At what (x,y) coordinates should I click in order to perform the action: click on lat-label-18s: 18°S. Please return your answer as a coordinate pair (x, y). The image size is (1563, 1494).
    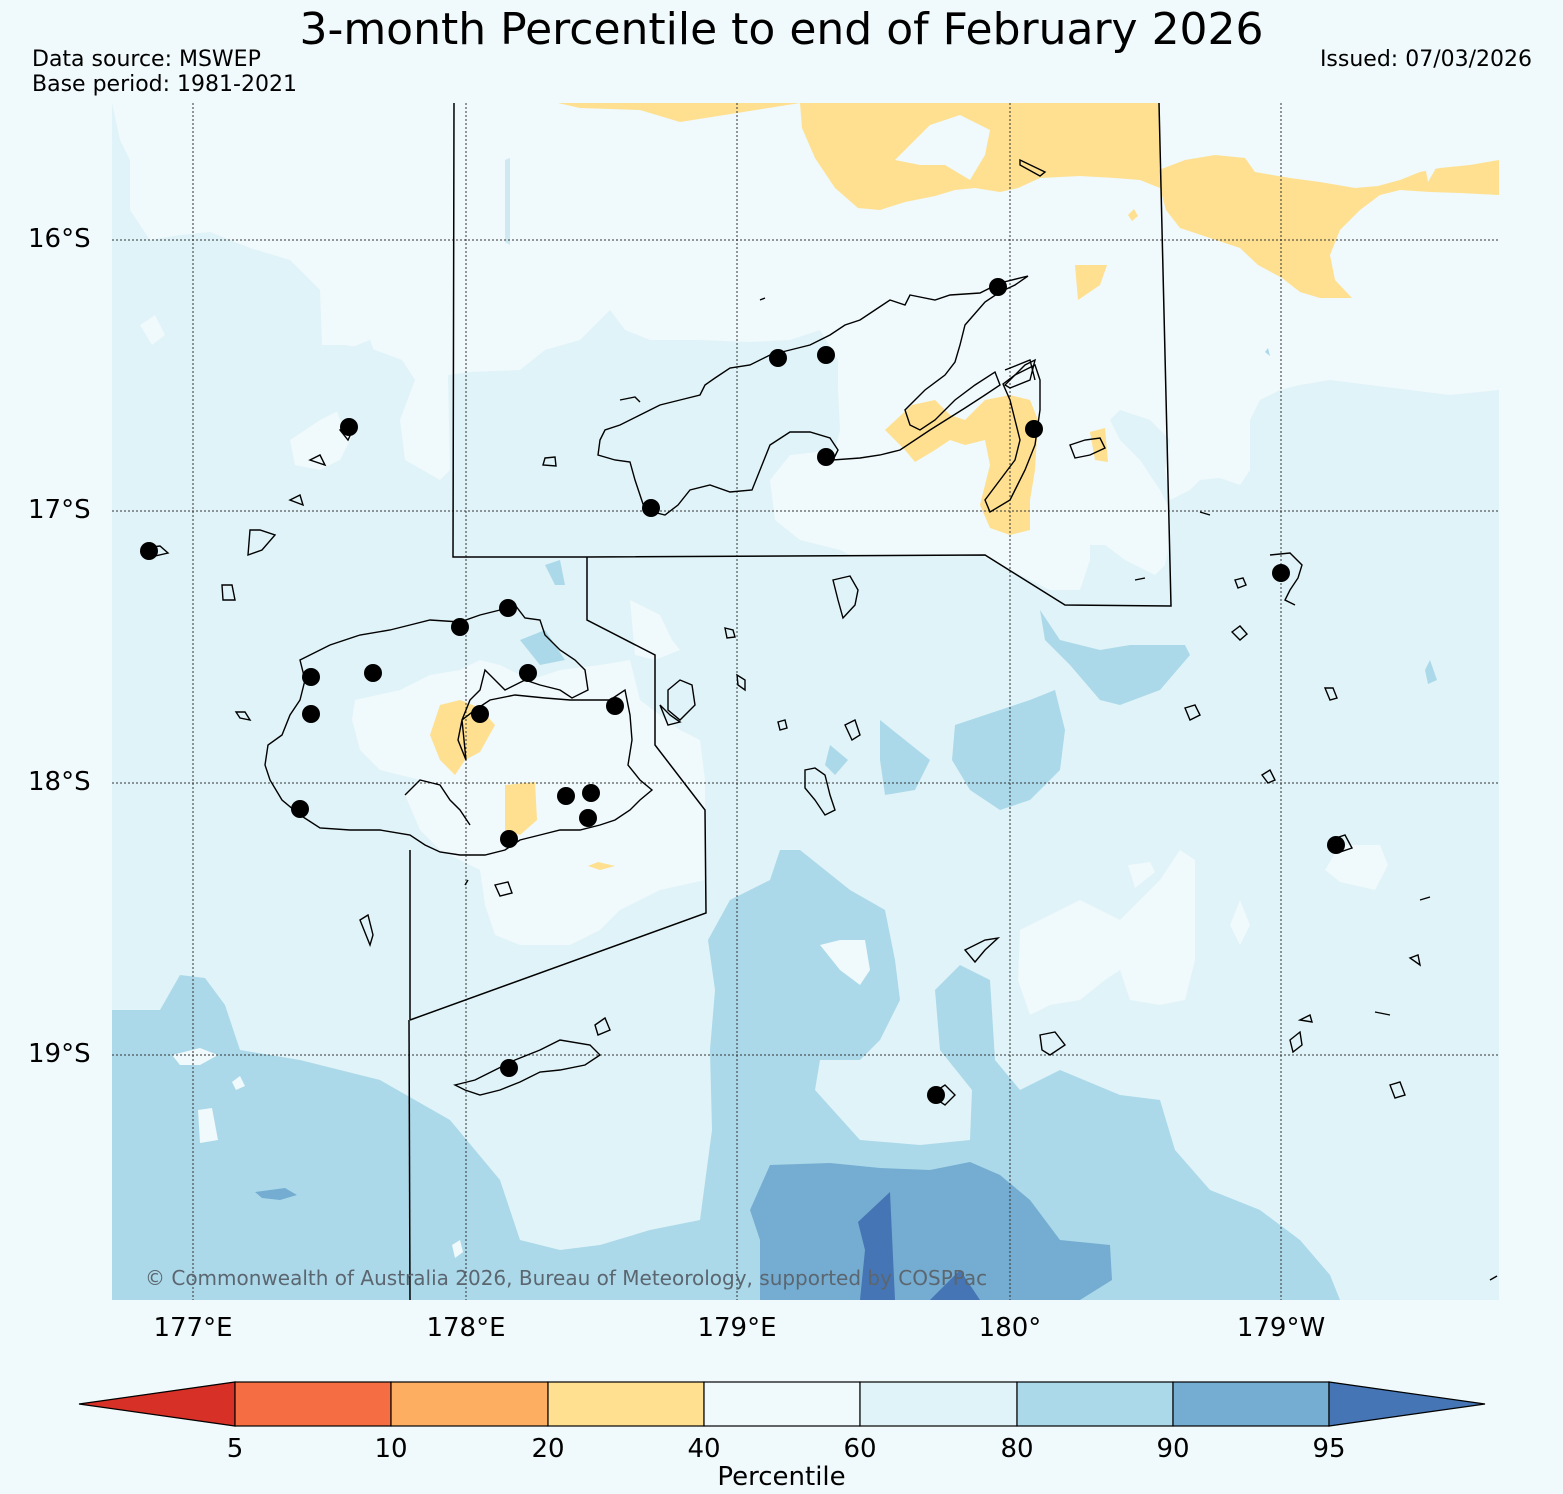
    Looking at the image, I should click on (59, 782).